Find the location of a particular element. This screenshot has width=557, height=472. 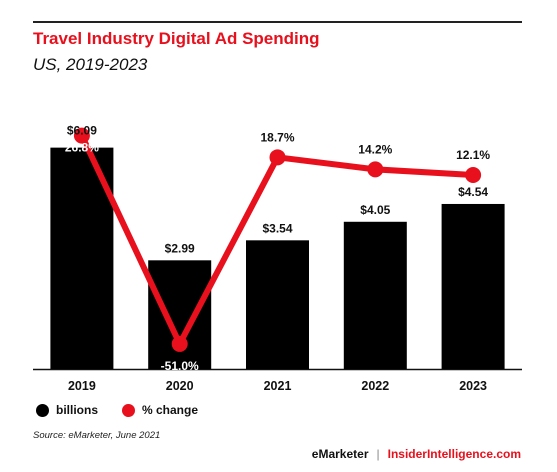

bar-value-label-2022: $4.05 is located at coordinates (375, 210).